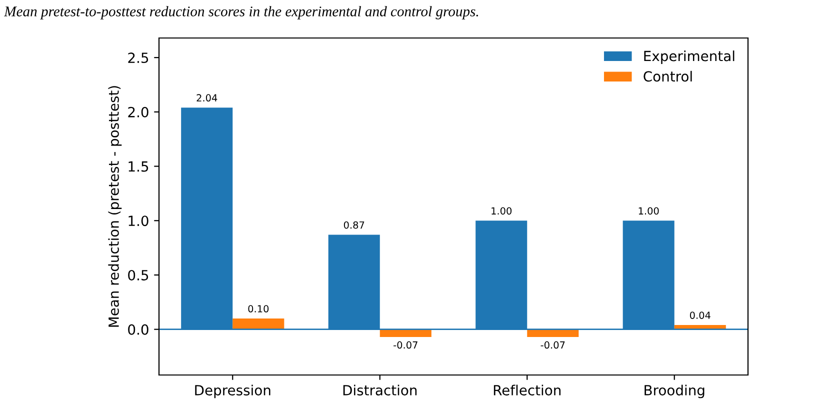  What do you see at coordinates (115, 206) in the screenshot?
I see `y-axis-title: Mean reduction (pretest - posttest)` at bounding box center [115, 206].